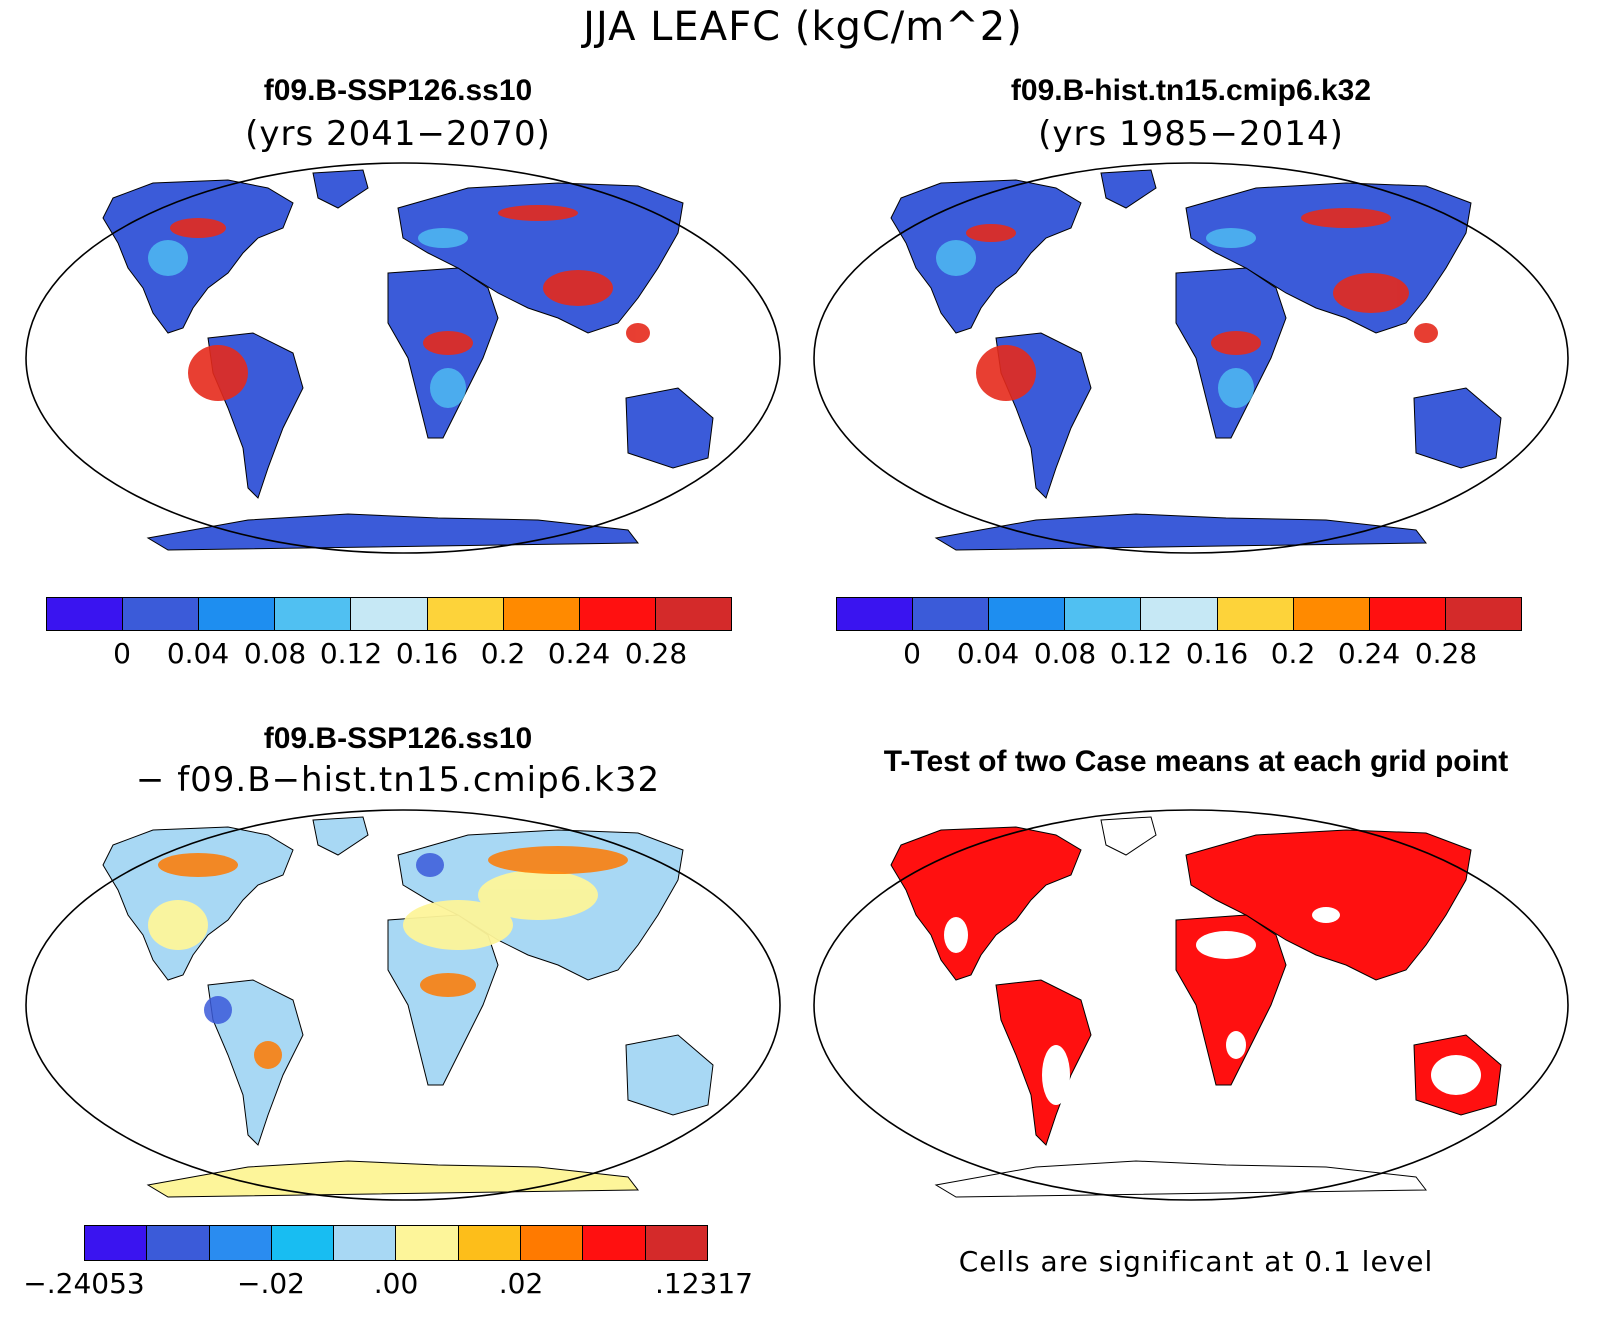  What do you see at coordinates (271, 1283) in the screenshot?
I see `colorbar-tick-label: −.02` at bounding box center [271, 1283].